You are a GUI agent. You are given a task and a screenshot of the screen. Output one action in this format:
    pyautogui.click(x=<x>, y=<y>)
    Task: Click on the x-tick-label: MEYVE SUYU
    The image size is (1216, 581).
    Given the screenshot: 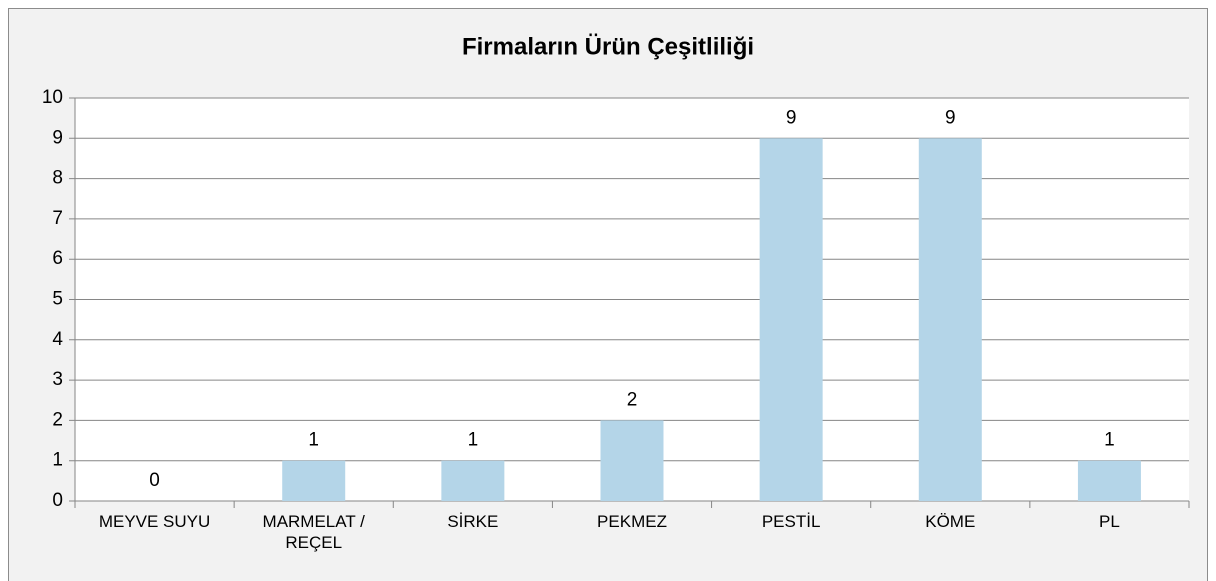 What is the action you would take?
    pyautogui.click(x=154, y=521)
    